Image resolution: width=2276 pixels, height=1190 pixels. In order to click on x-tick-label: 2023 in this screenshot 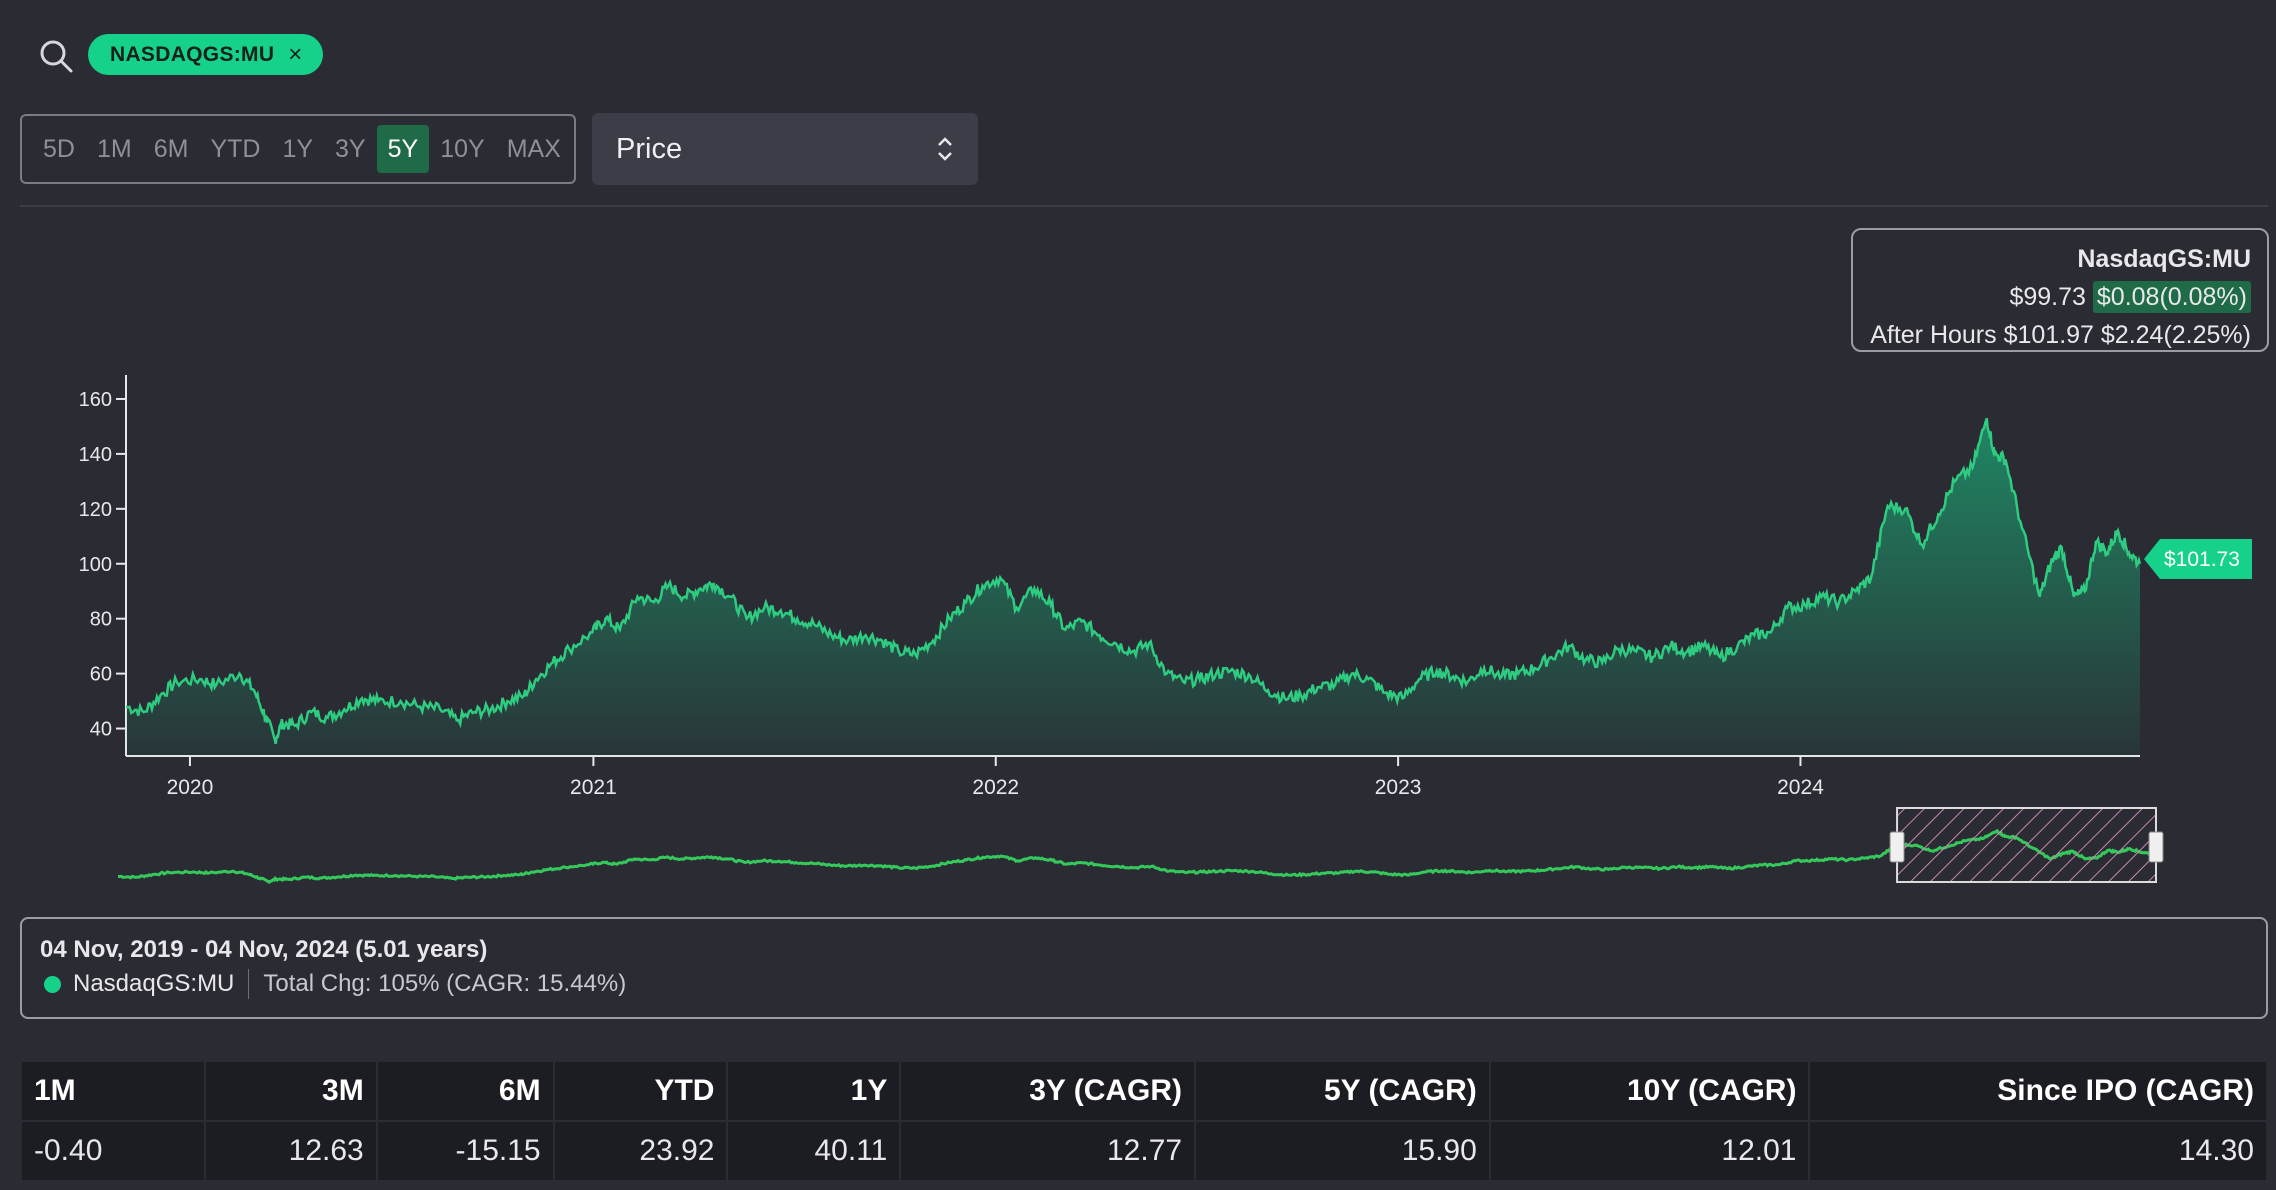, I will do `click(1398, 787)`.